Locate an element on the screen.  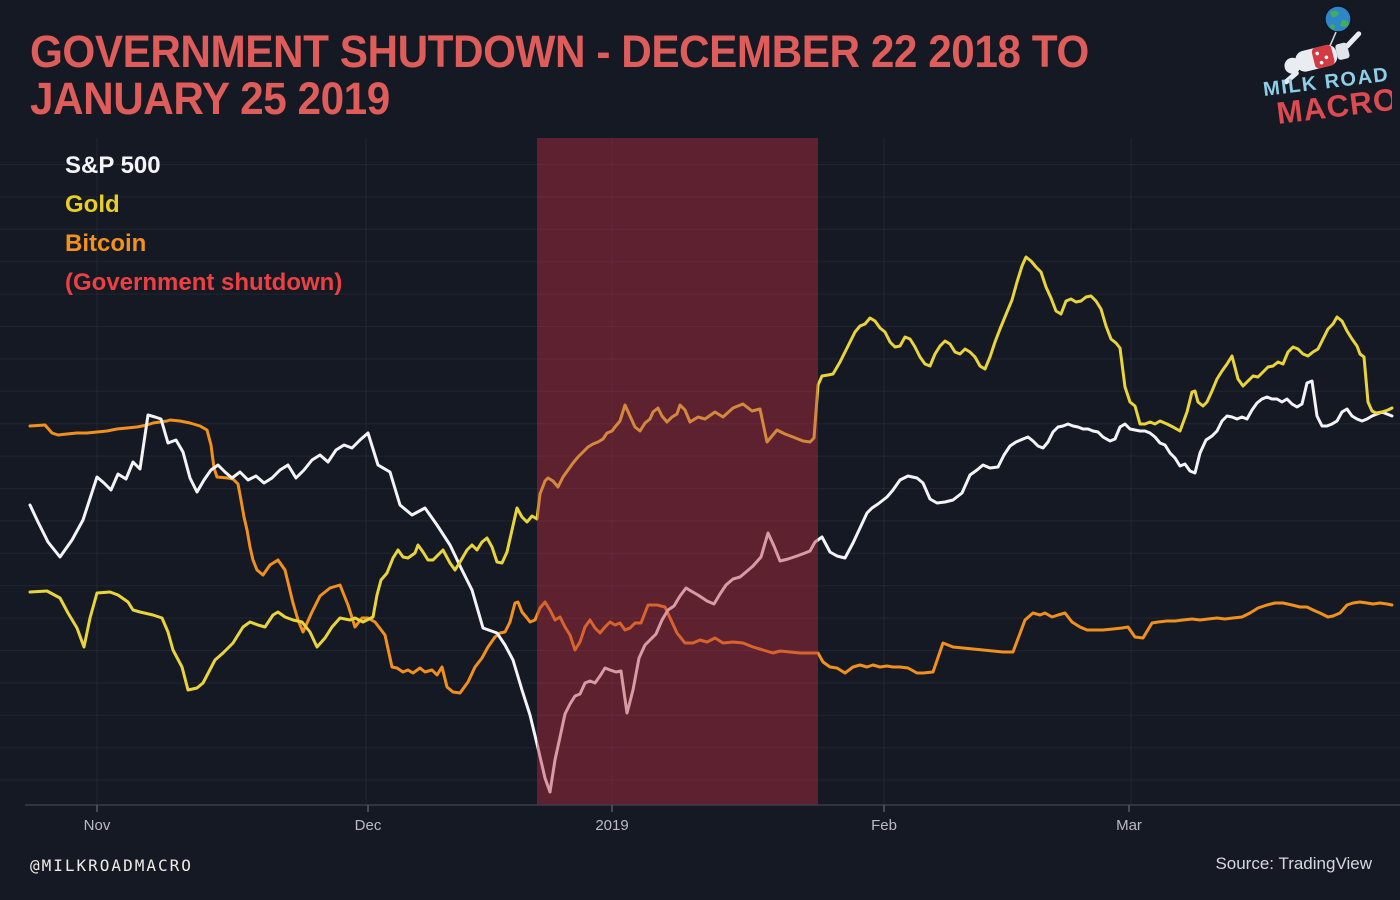
milkman-figure is located at coordinates (1322, 58).